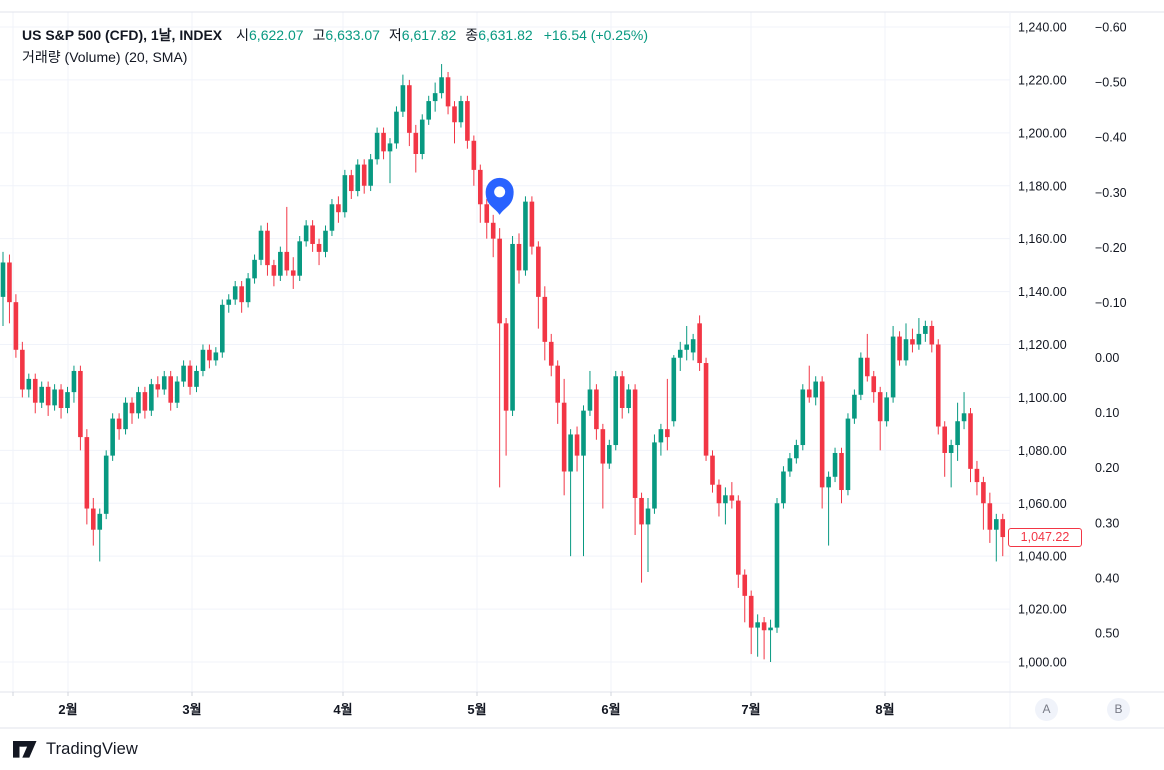 The image size is (1164, 770). What do you see at coordinates (472, 35) in the screenshot?
I see `close-label: 종` at bounding box center [472, 35].